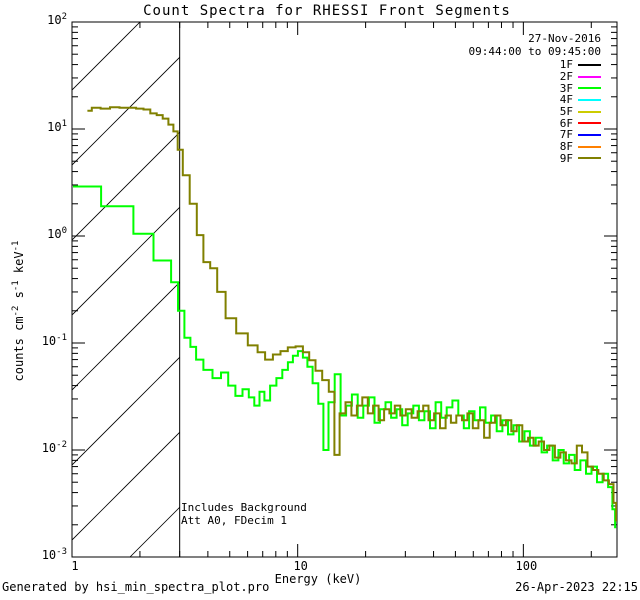  What do you see at coordinates (576, 587) in the screenshot?
I see `render-timestamp: 26-Apr-2023 22:15` at bounding box center [576, 587].